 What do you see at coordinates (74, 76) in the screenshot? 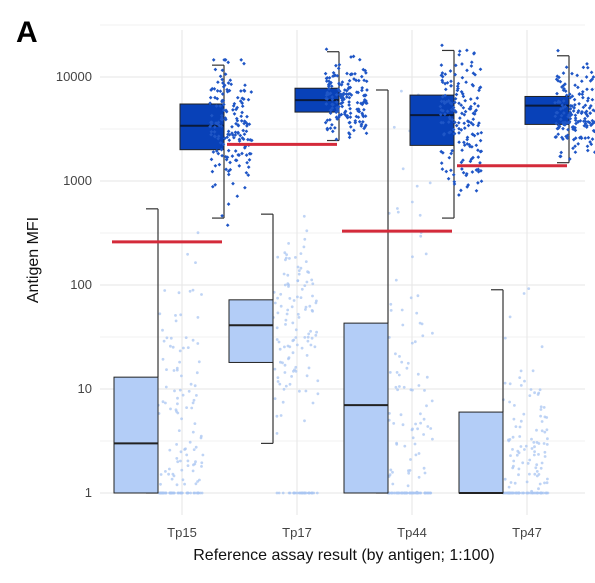
I see `y-tick-label: 10000` at bounding box center [74, 76].